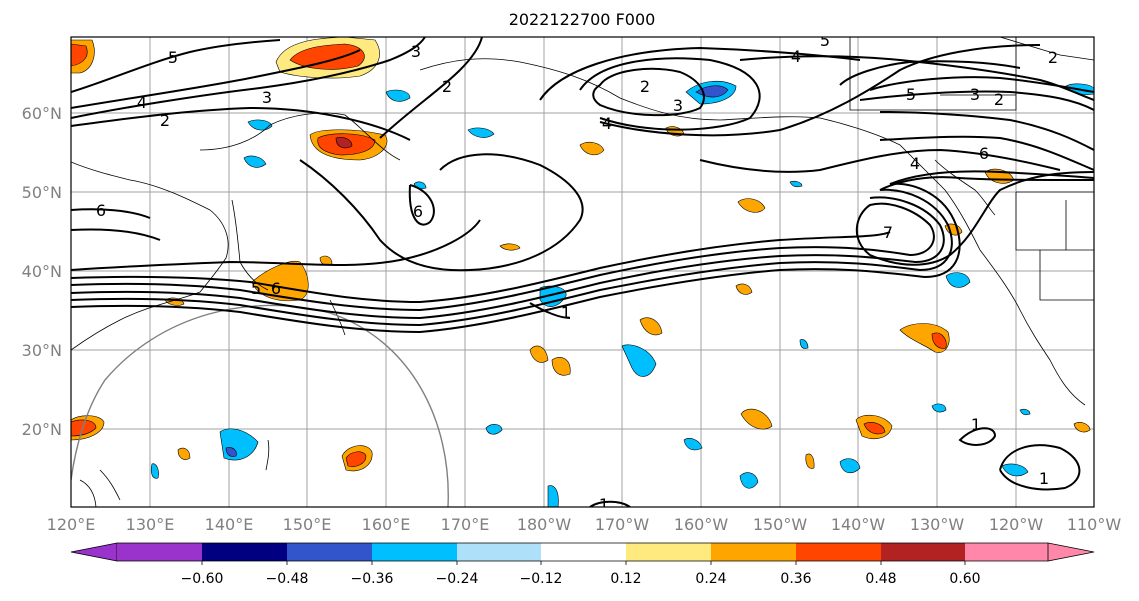 The height and width of the screenshot is (601, 1139). What do you see at coordinates (372, 579) in the screenshot?
I see `colorbar-tick-label: −0.36` at bounding box center [372, 579].